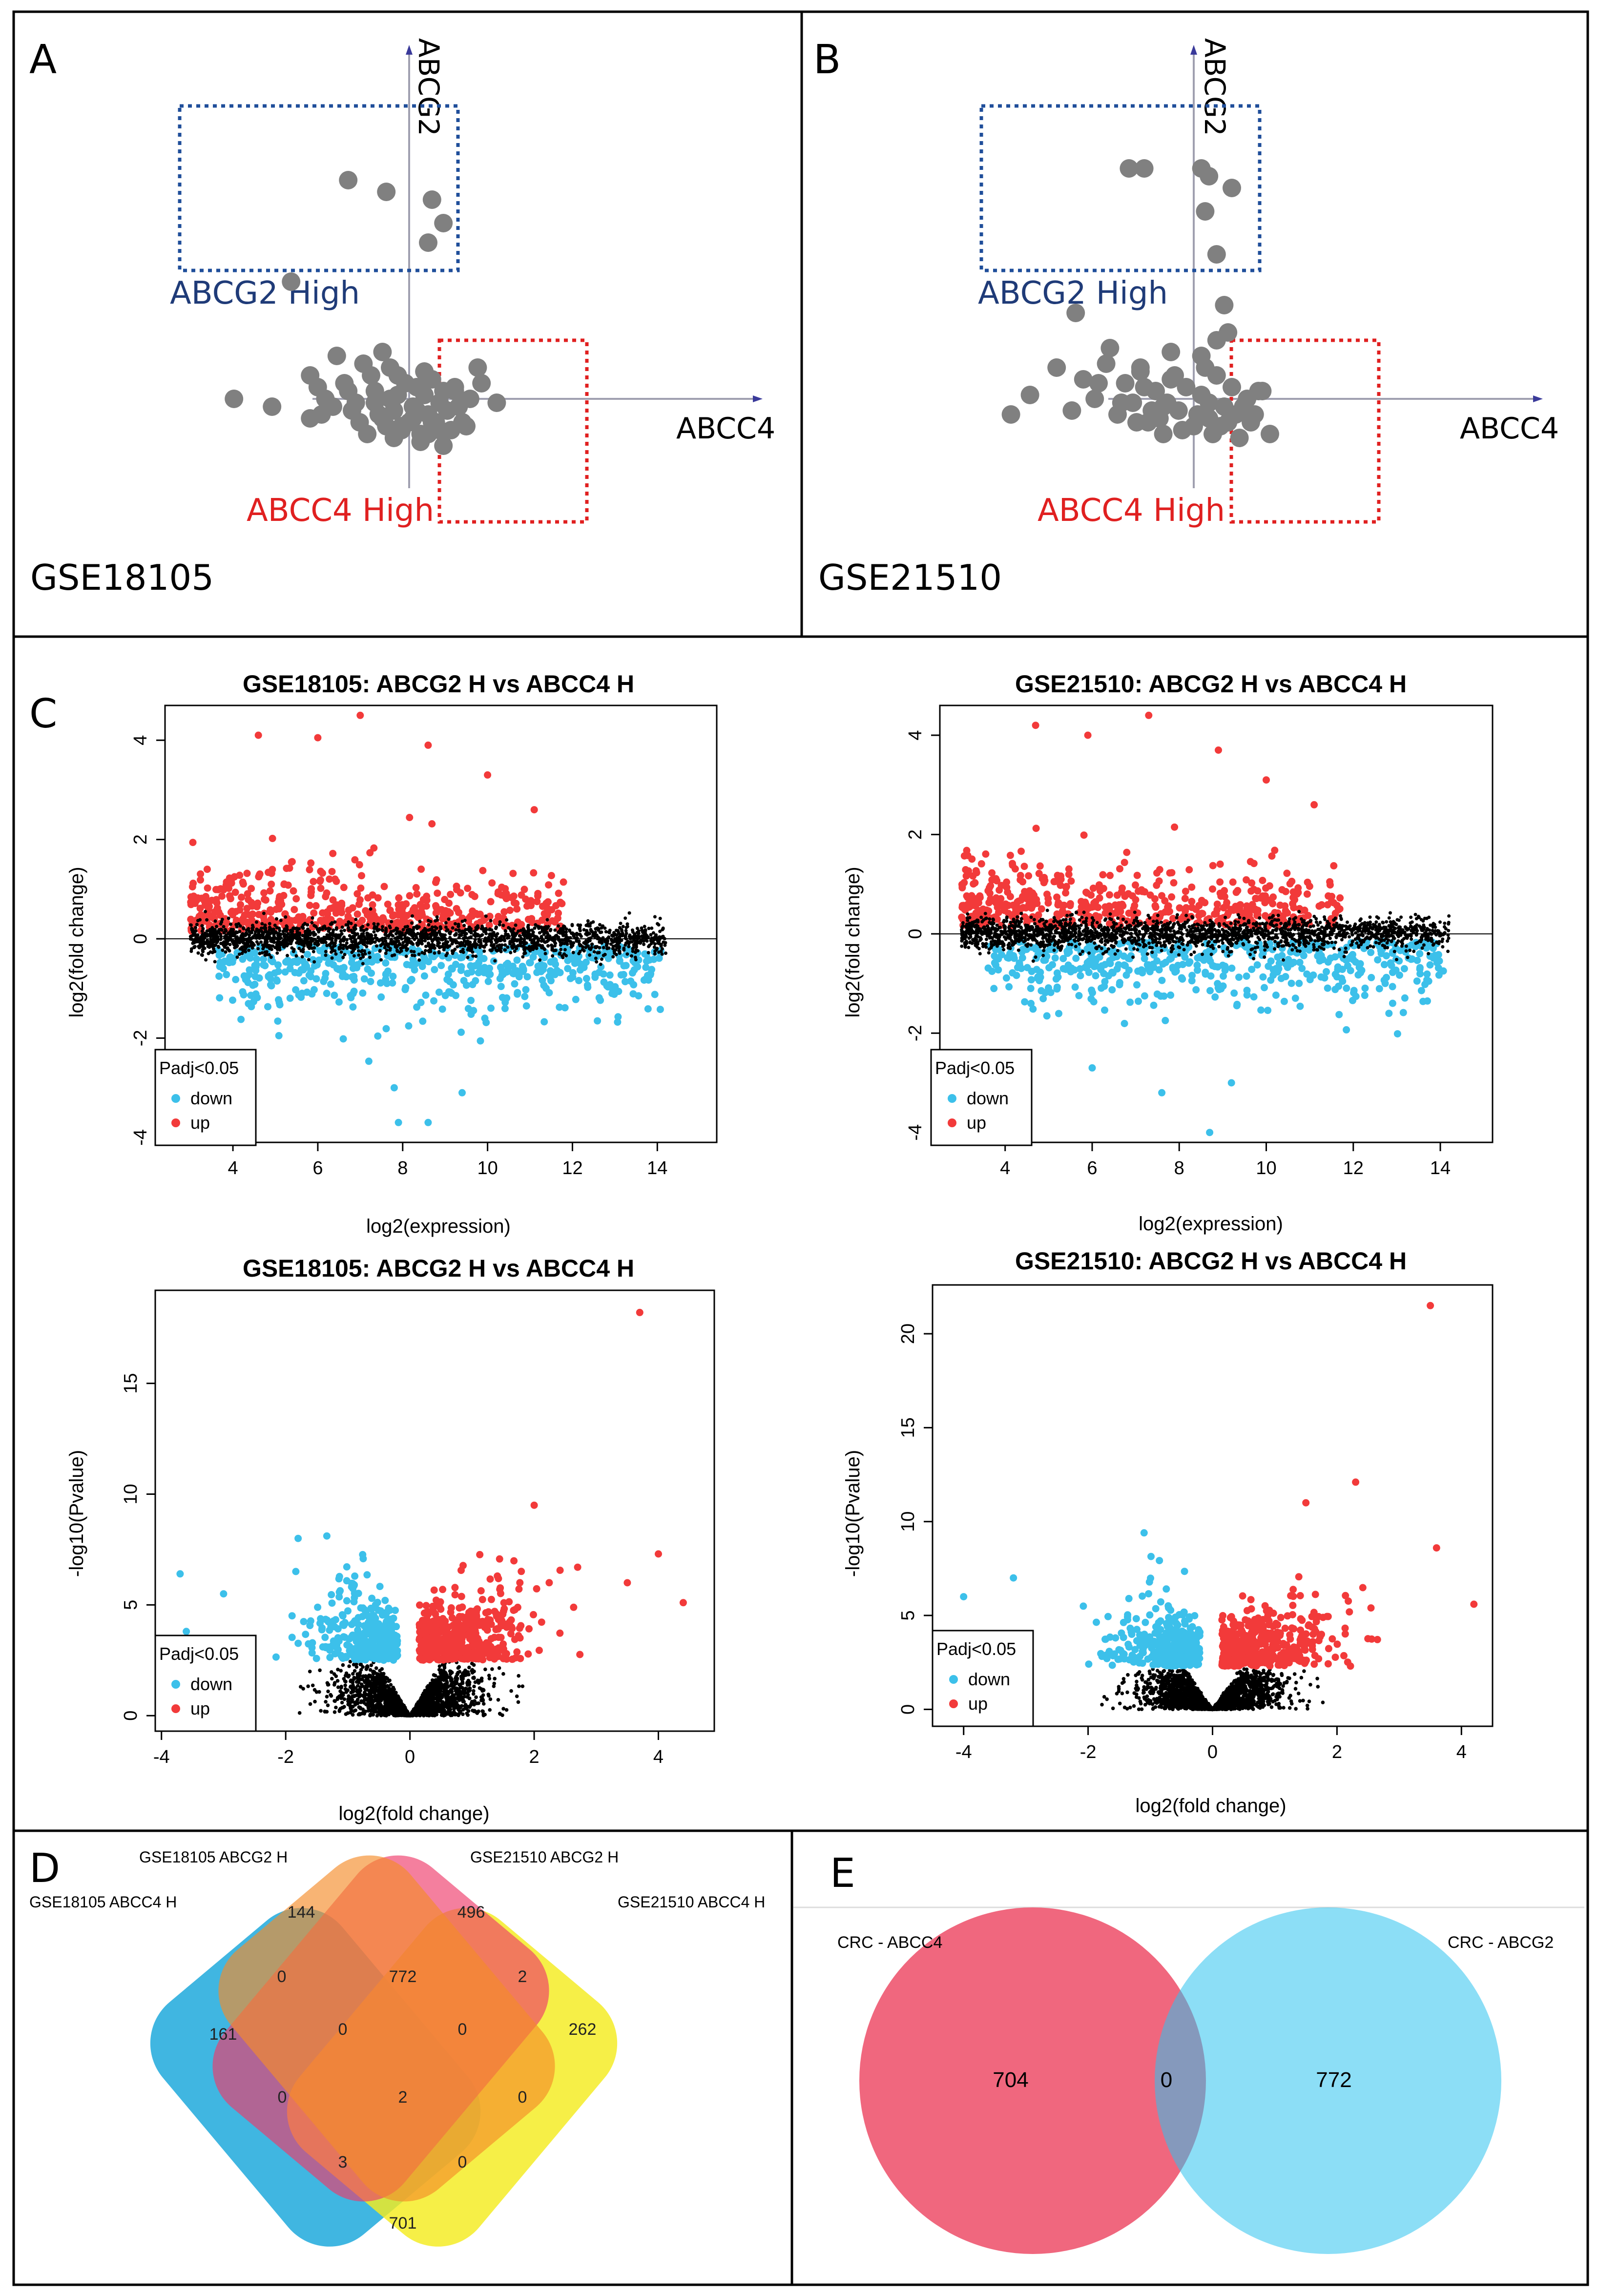  I want to click on ma2-xlabel: log2(expression), so click(1211, 1224).